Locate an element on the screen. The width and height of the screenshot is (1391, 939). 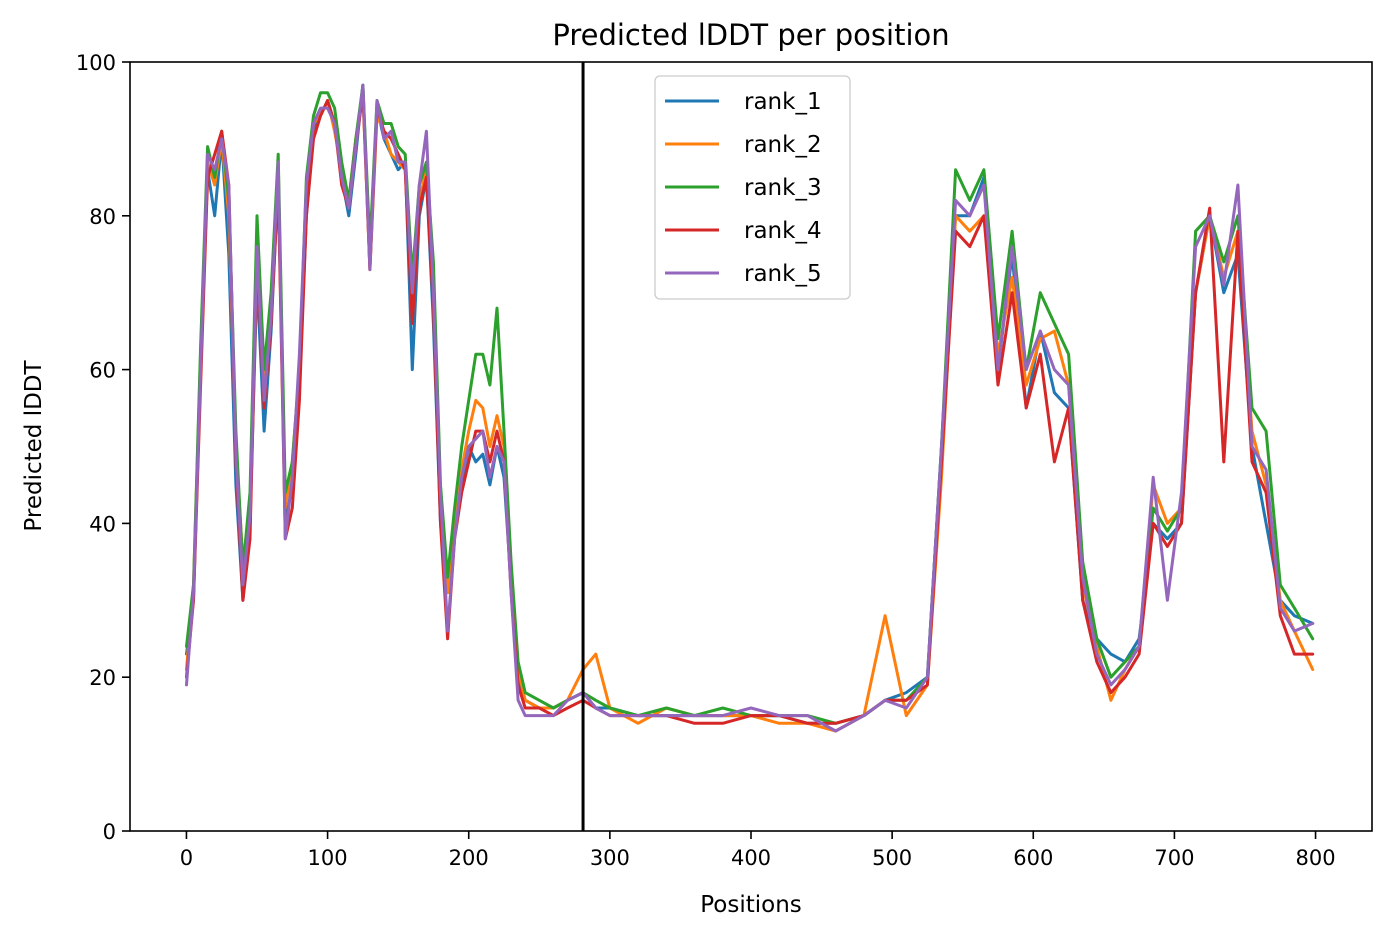
x-tick-label: 400 is located at coordinates (751, 858).